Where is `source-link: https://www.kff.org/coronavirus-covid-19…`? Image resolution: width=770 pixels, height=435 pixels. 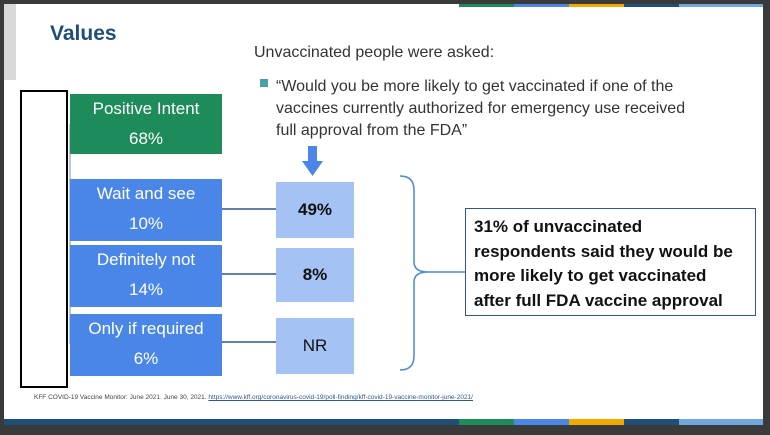 source-link: https://www.kff.org/coronavirus-covid-19… is located at coordinates (340, 397).